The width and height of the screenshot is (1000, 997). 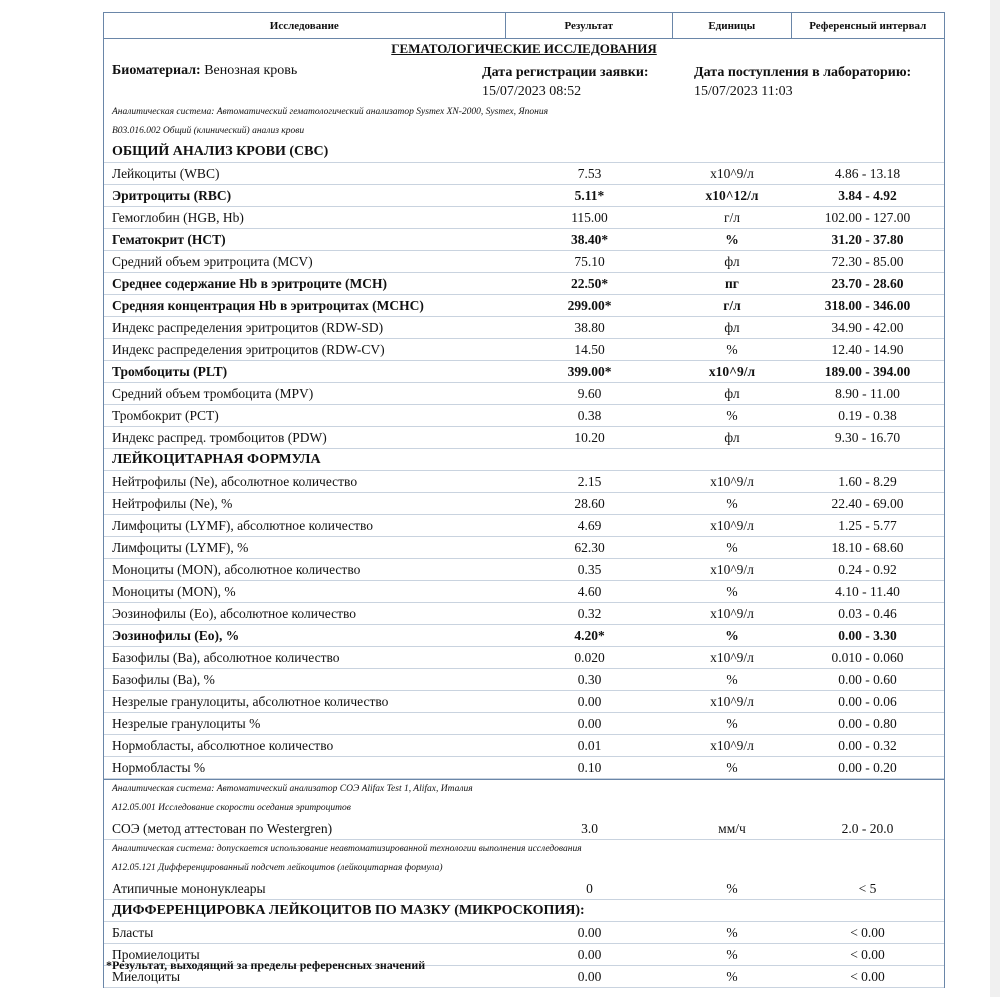 I want to click on row-name: Гематокрит (HCT), so click(x=169, y=239).